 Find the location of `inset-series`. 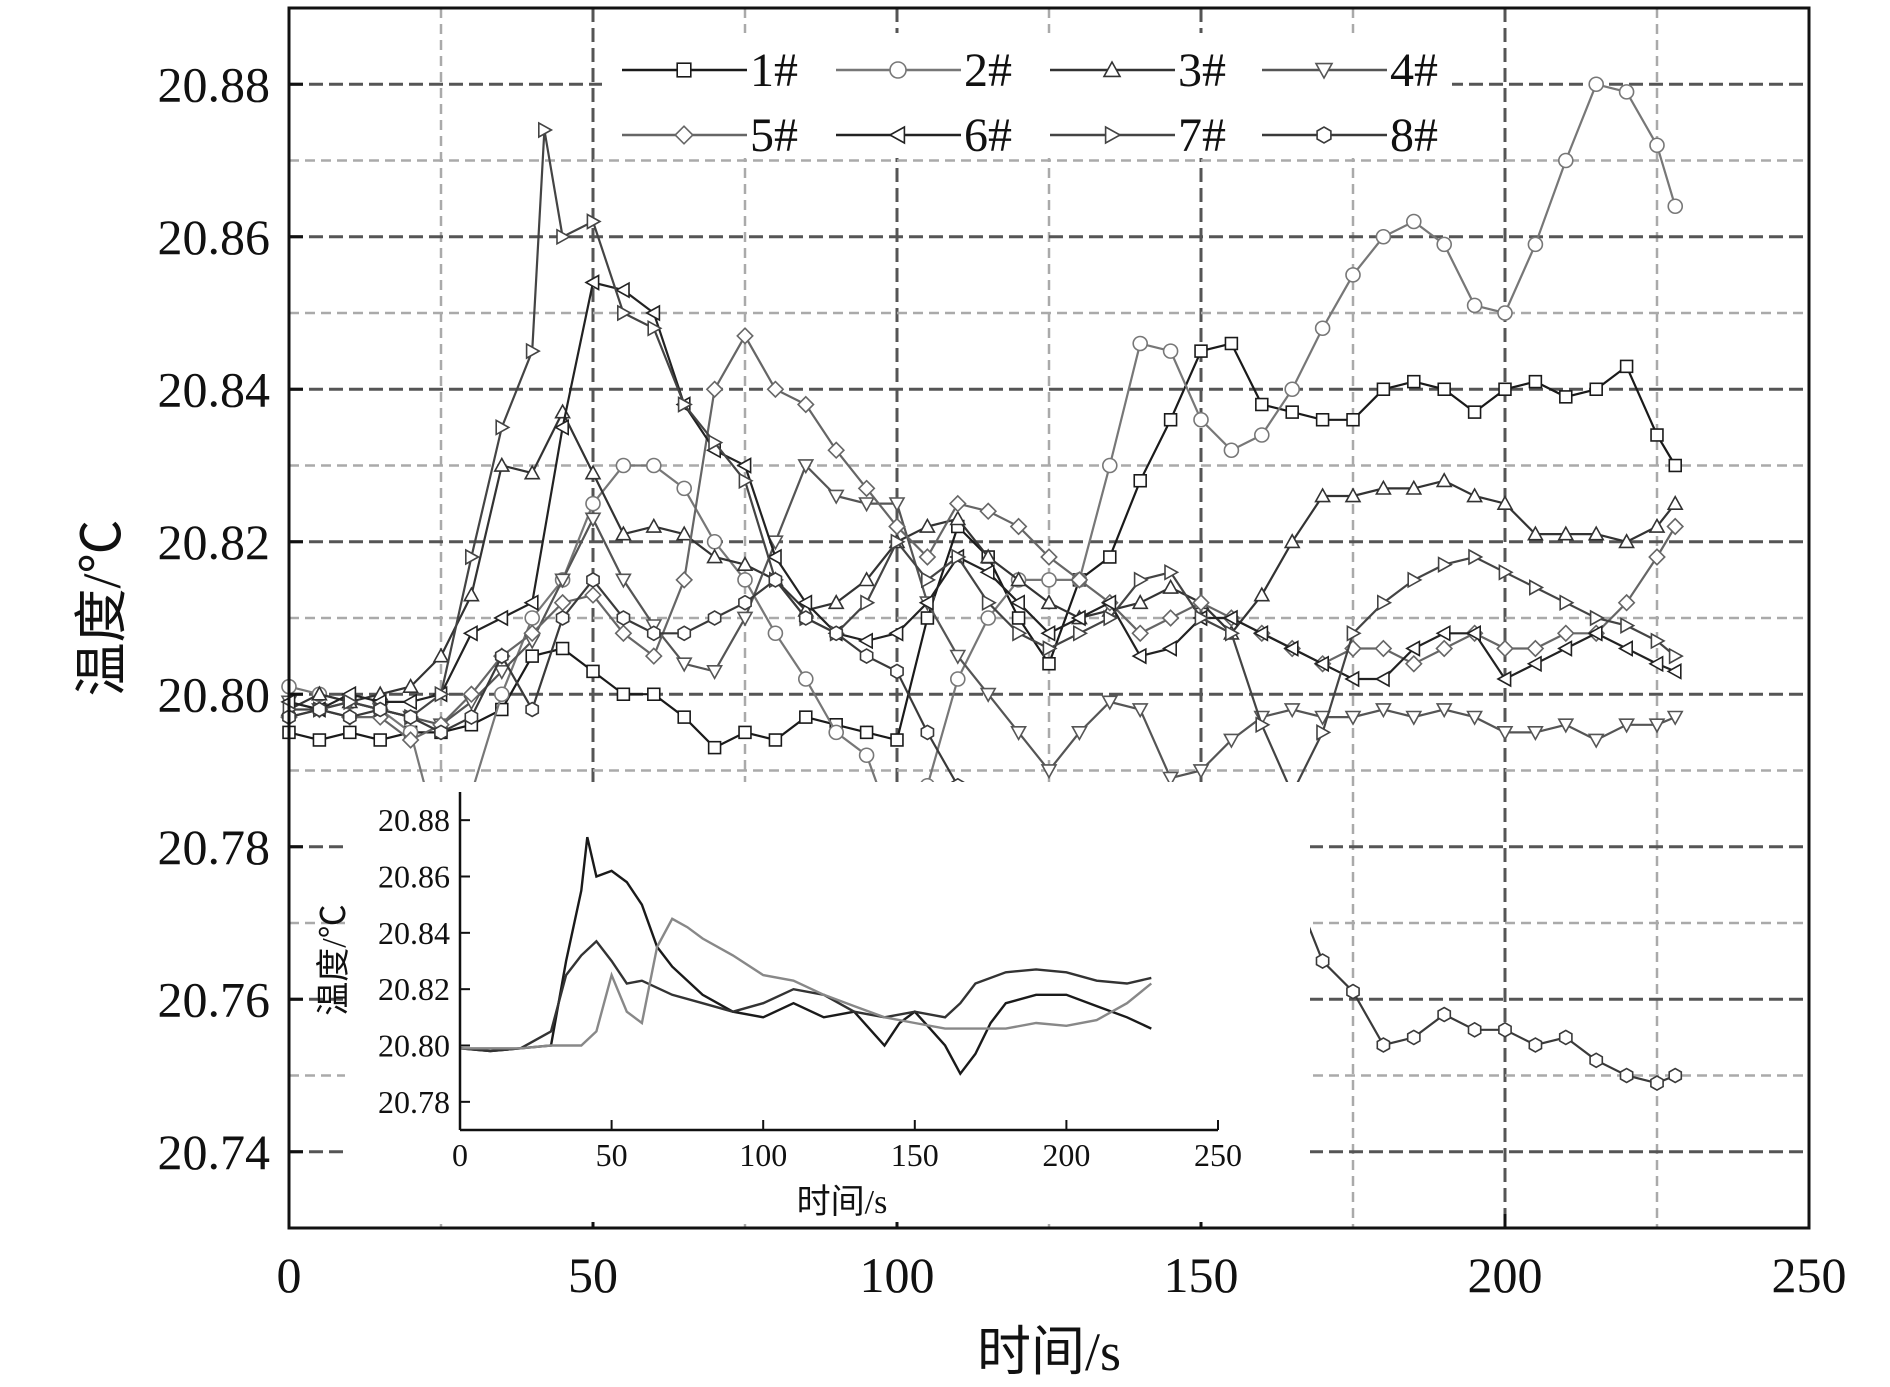

inset-series is located at coordinates (806, 956).